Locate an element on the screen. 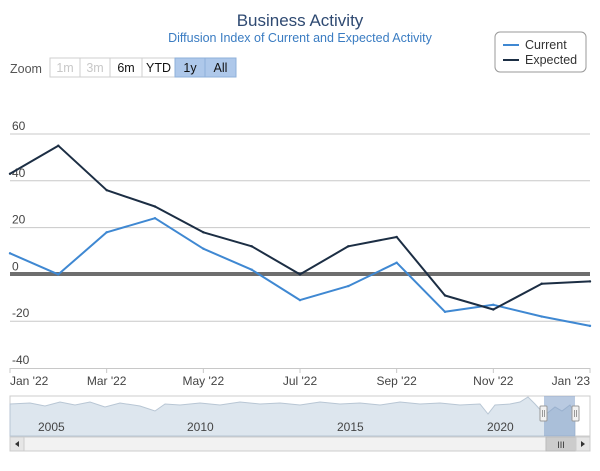 This screenshot has width=600, height=471. legend: Current Expected is located at coordinates (540, 52).